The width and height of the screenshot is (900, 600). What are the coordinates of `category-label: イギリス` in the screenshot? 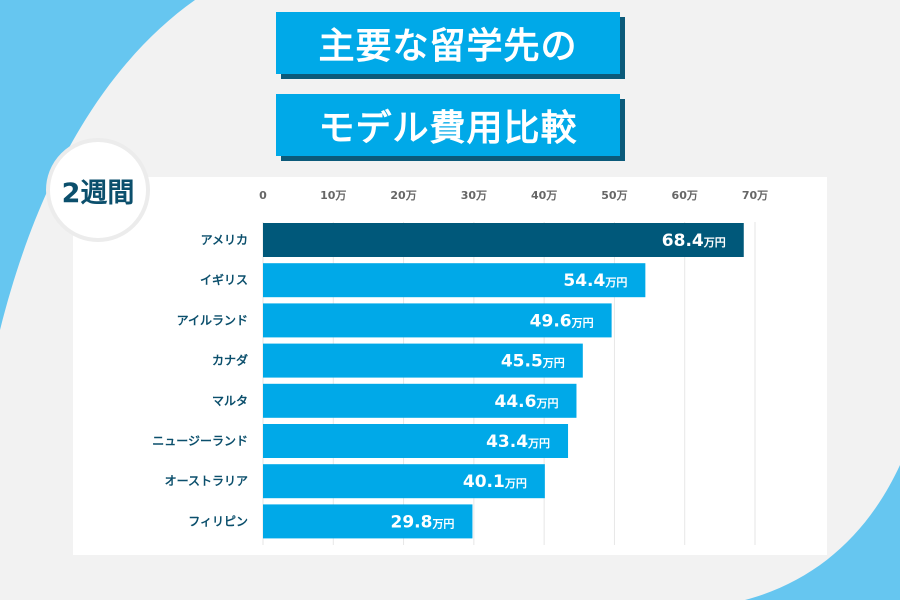 It's located at (224, 279).